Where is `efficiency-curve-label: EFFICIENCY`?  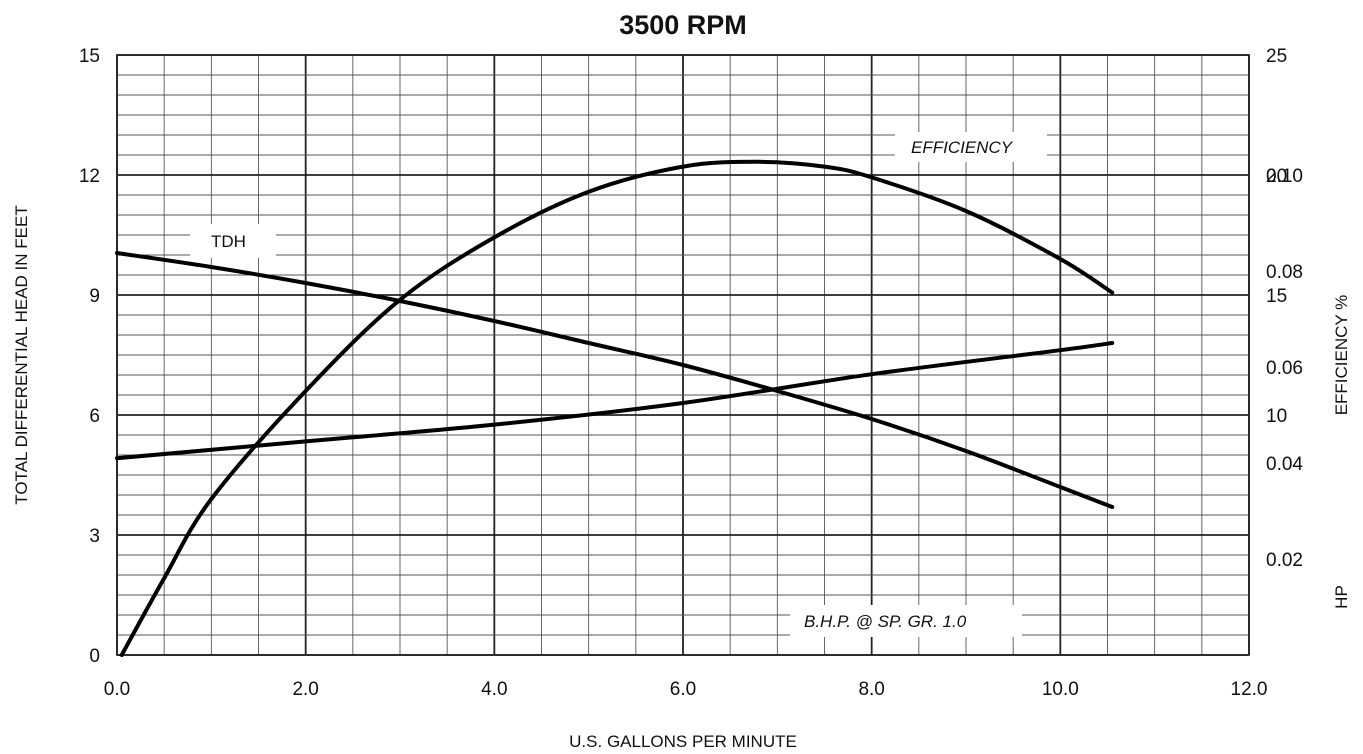 efficiency-curve-label: EFFICIENCY is located at coordinates (962, 147).